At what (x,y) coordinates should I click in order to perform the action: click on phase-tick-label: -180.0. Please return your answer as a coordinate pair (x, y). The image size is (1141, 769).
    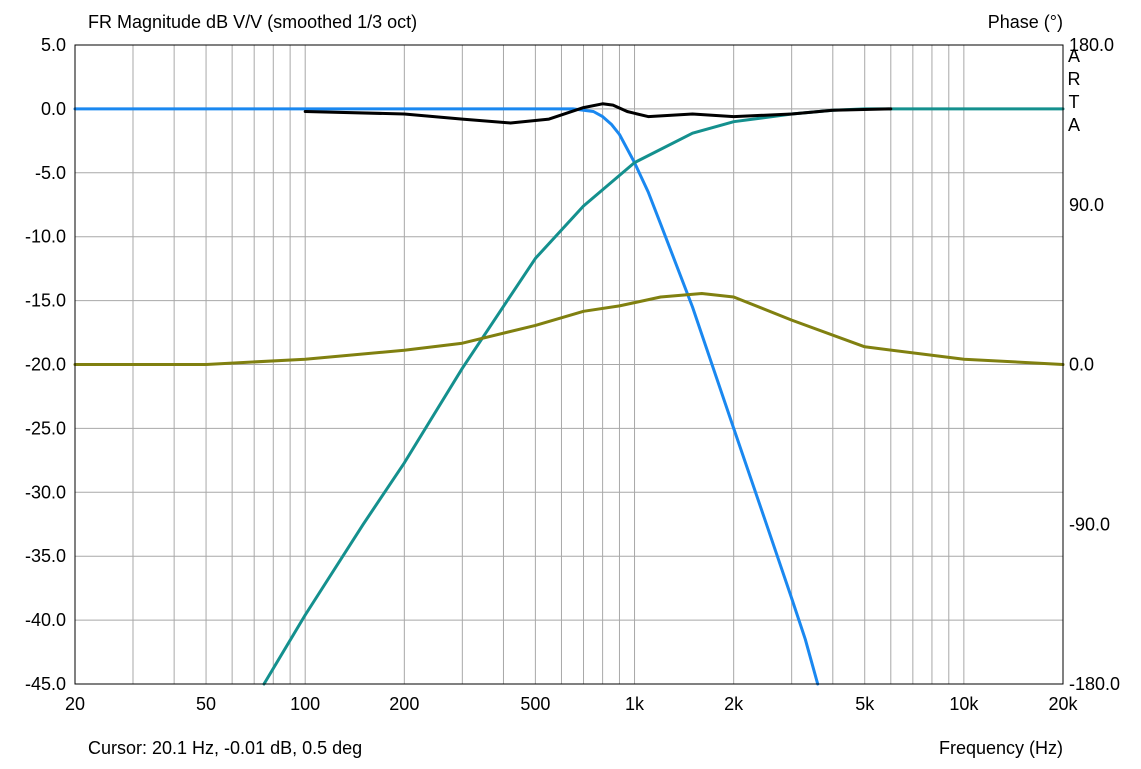
    Looking at the image, I should click on (1094, 684).